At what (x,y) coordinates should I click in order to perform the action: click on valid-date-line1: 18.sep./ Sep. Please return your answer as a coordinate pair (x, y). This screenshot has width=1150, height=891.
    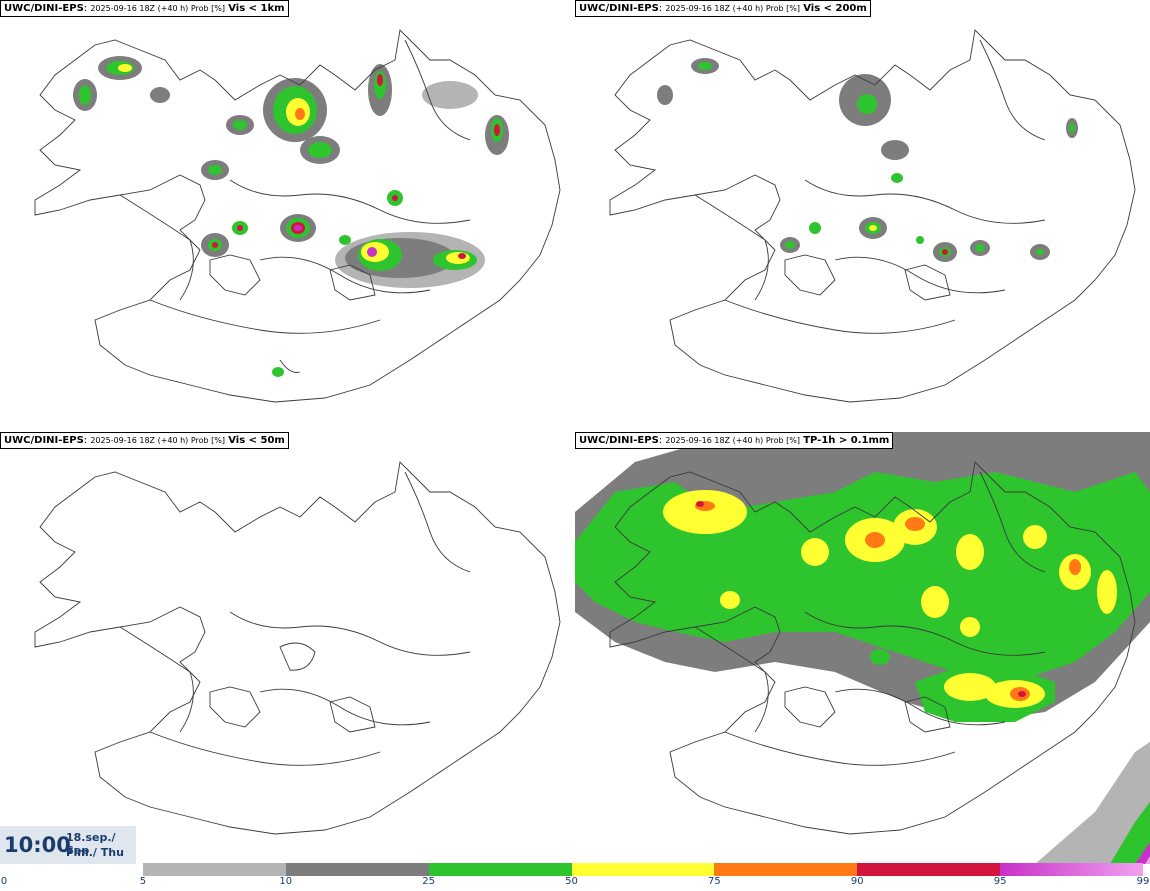
    Looking at the image, I should click on (91, 844).